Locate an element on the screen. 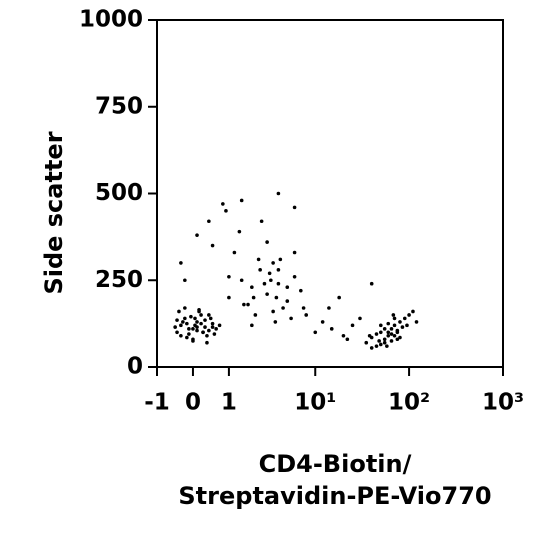  x-tick-label: 1 is located at coordinates (229, 403).